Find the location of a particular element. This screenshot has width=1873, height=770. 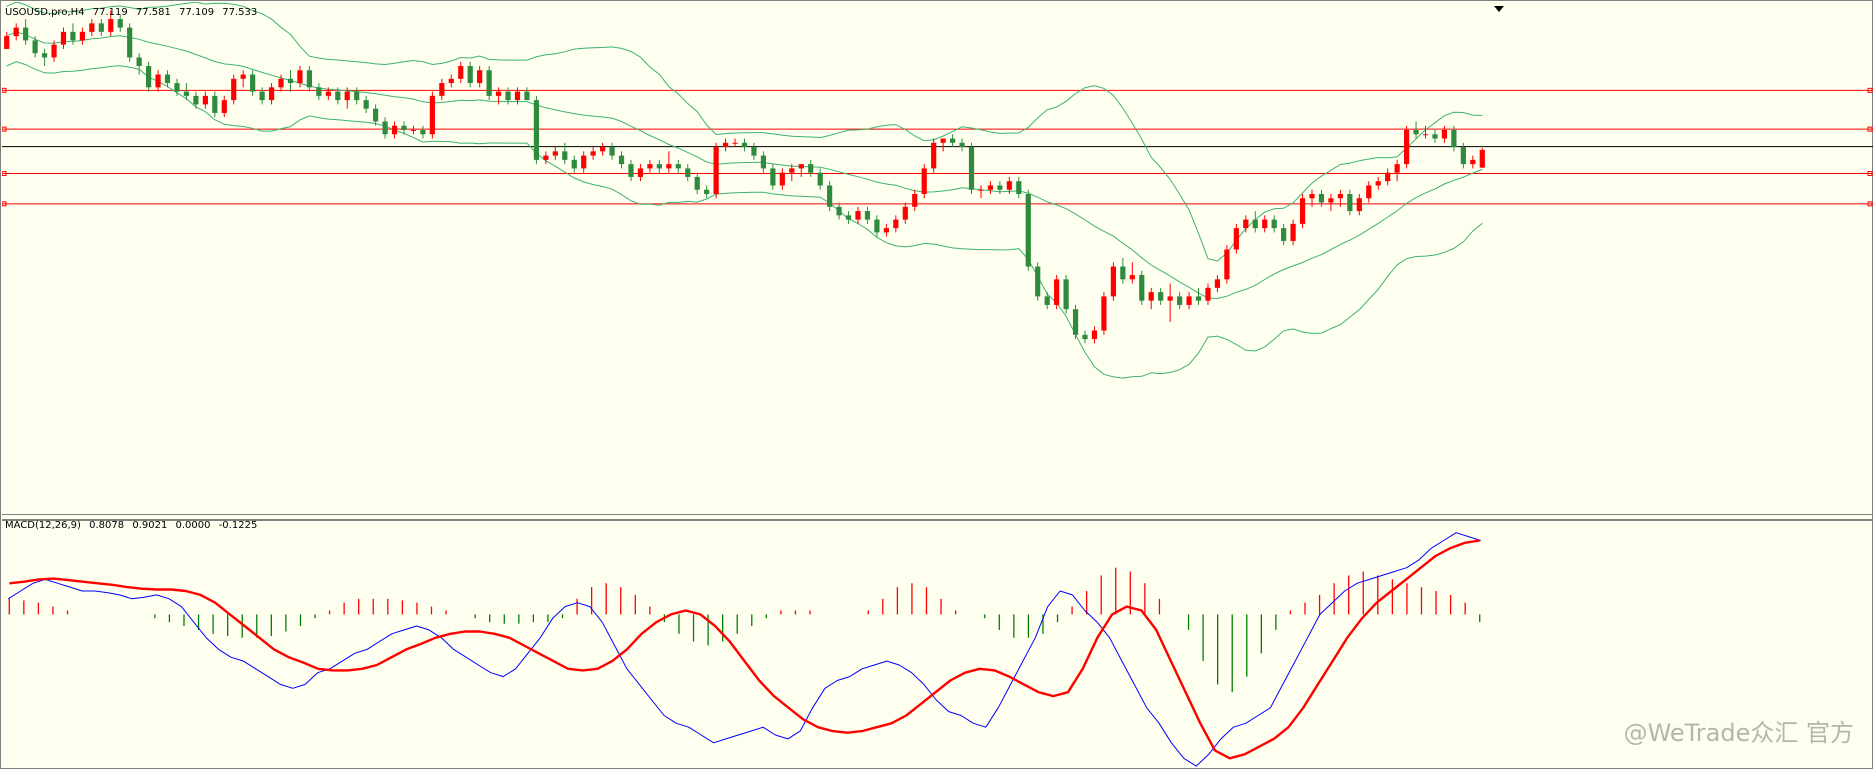

macd-value-1: 0.8078 is located at coordinates (107, 525).